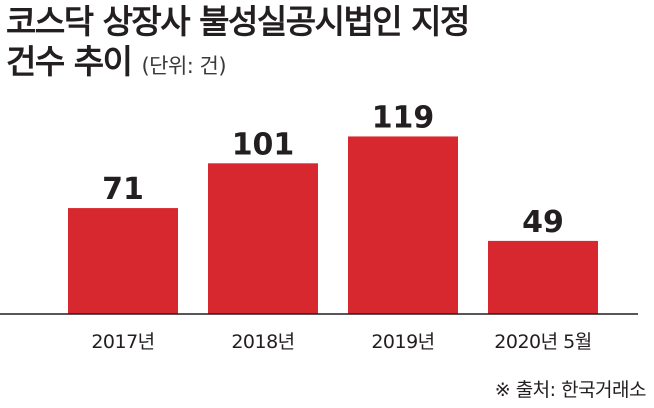  What do you see at coordinates (542, 342) in the screenshot?
I see `x-tick-label: 2020년 5월` at bounding box center [542, 342].